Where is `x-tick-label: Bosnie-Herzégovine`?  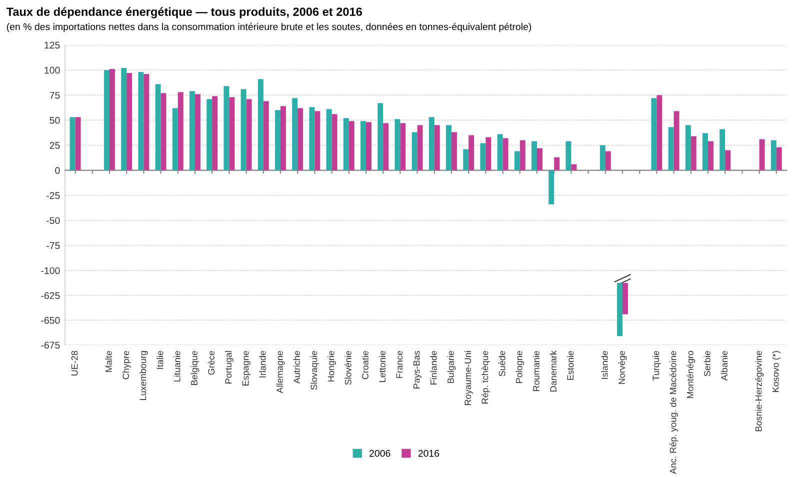
x-tick-label: Bosnie-Herzégovine is located at coordinates (759, 391).